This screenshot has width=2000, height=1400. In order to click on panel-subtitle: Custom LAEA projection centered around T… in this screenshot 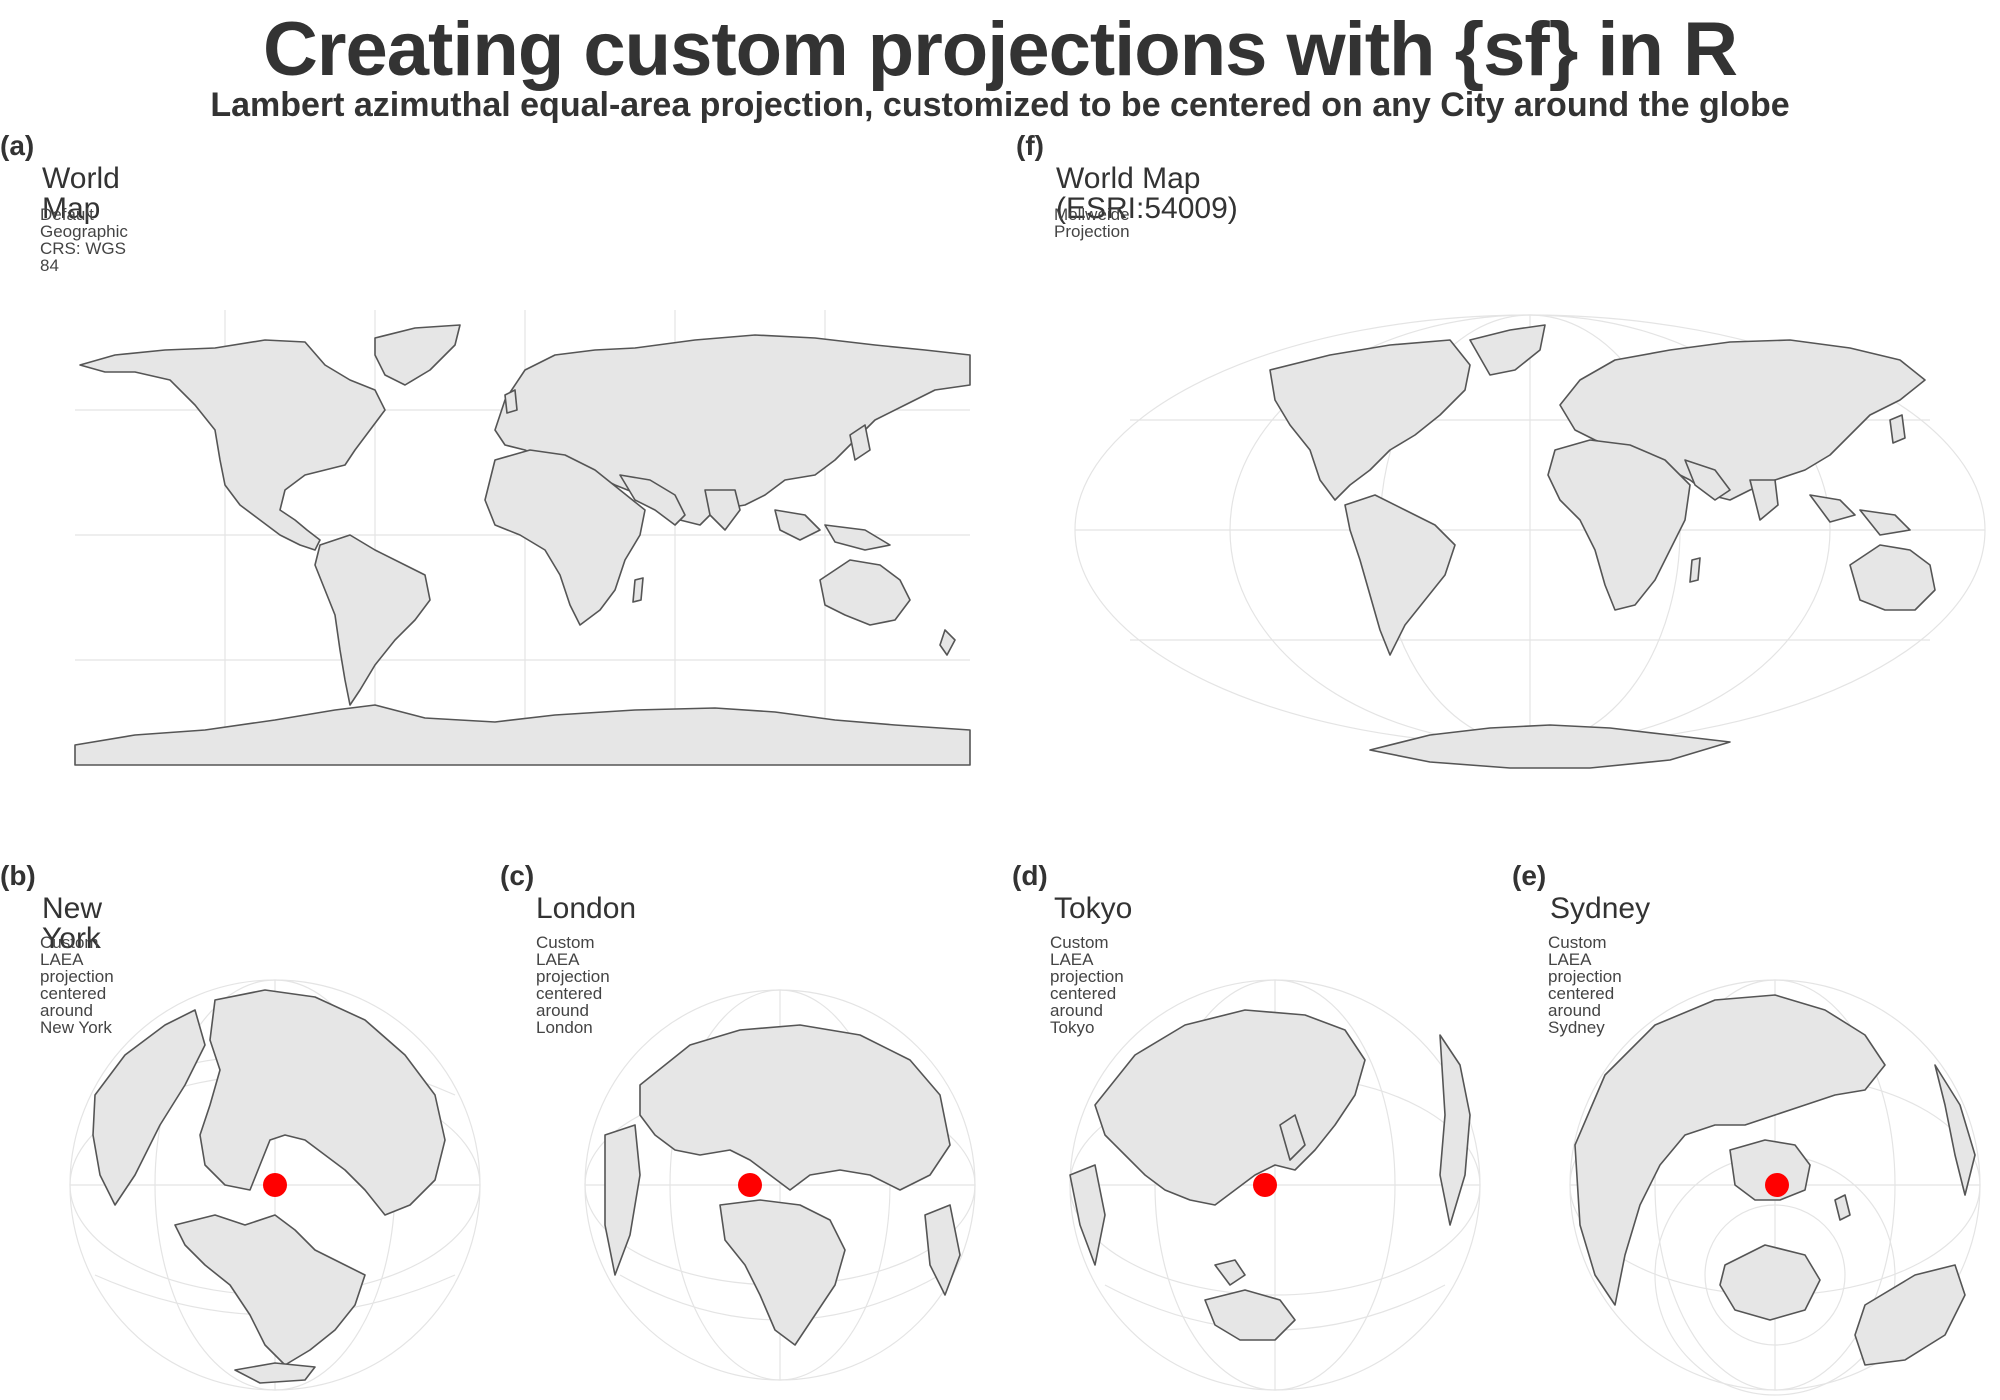, I will do `click(1087, 985)`.